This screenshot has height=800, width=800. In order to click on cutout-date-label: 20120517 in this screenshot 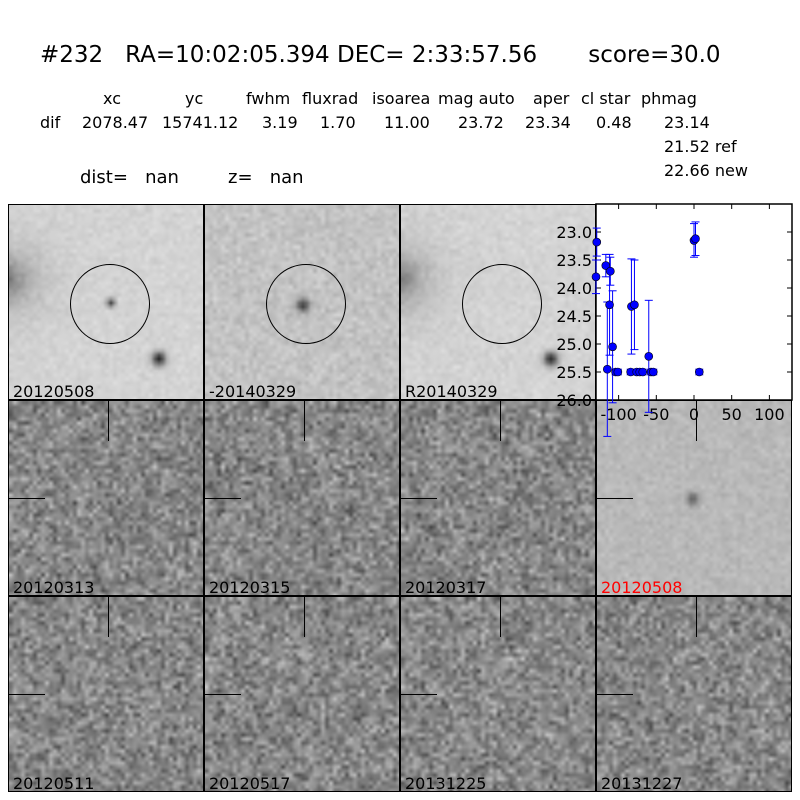, I will do `click(250, 783)`.